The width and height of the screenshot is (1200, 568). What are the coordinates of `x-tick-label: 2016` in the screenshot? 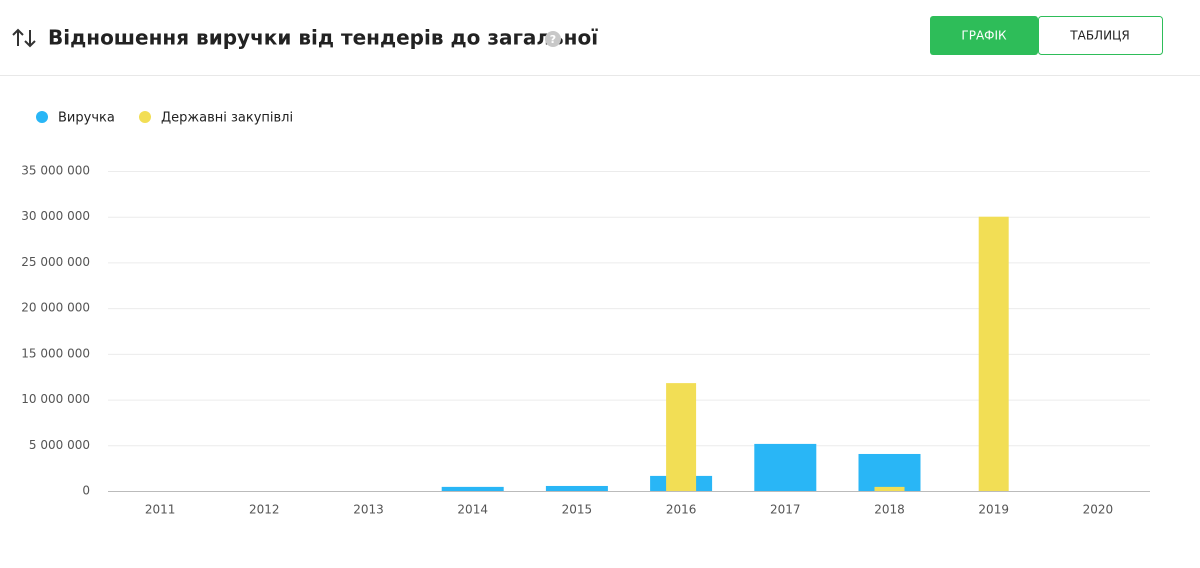 It's located at (681, 510).